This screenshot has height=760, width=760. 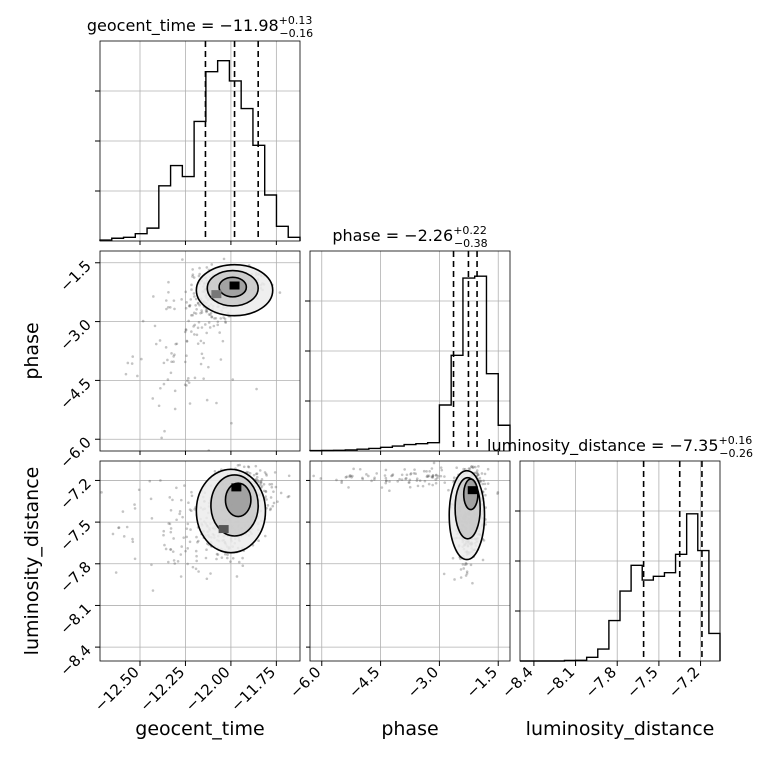 I want to click on title-upper-error: +0.13, so click(x=296, y=20).